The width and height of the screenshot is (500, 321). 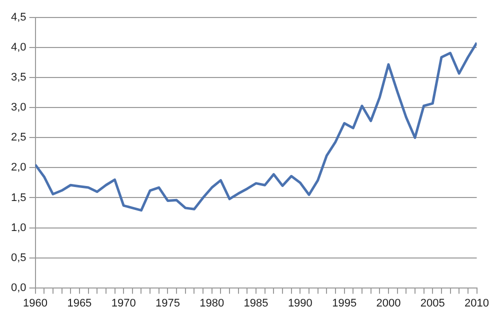 I want to click on x-tick-label: 1960, so click(x=35, y=303).